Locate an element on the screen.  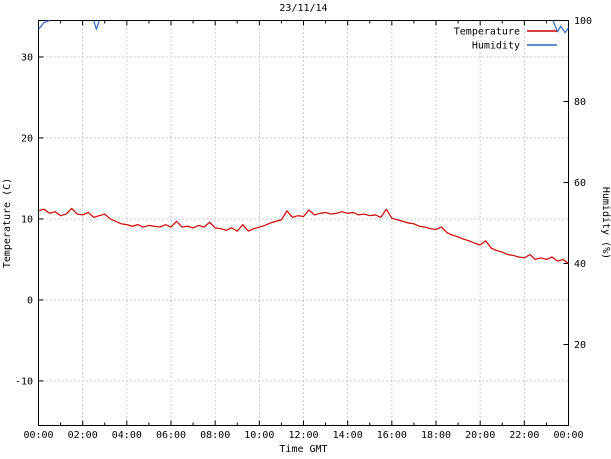
legend-label: Humidity is located at coordinates (496, 46).